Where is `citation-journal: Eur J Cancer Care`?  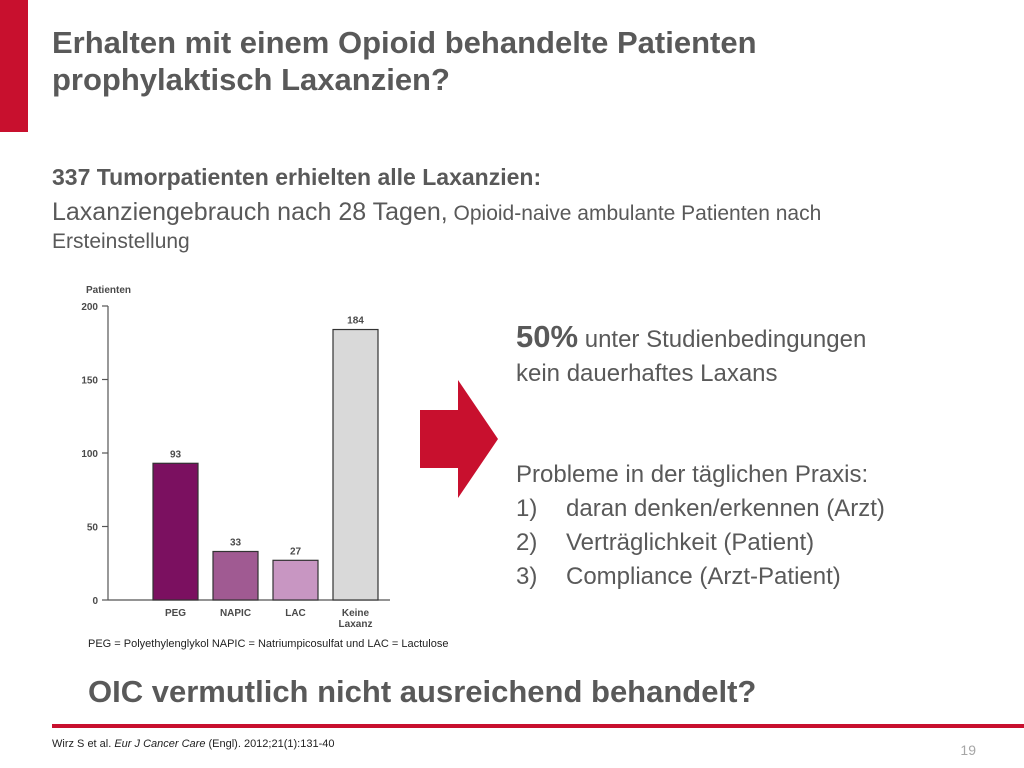 citation-journal: Eur J Cancer Care is located at coordinates (160, 744).